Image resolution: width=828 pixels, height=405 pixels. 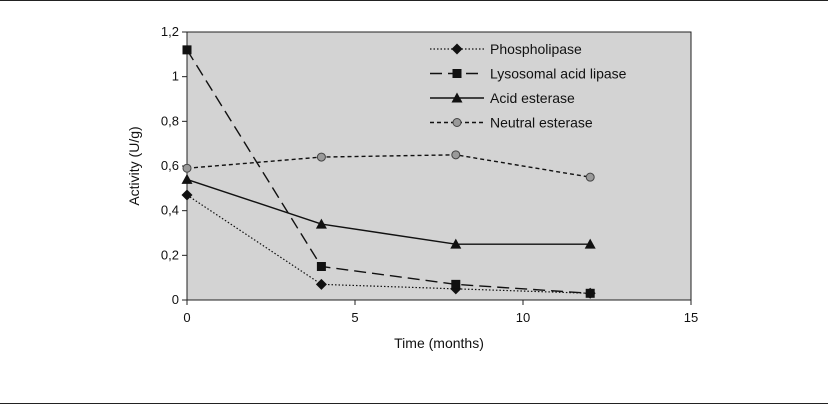 I want to click on legend-label-lysosomal-acid-lipase: Lysosomal acid lipase, so click(x=558, y=74).